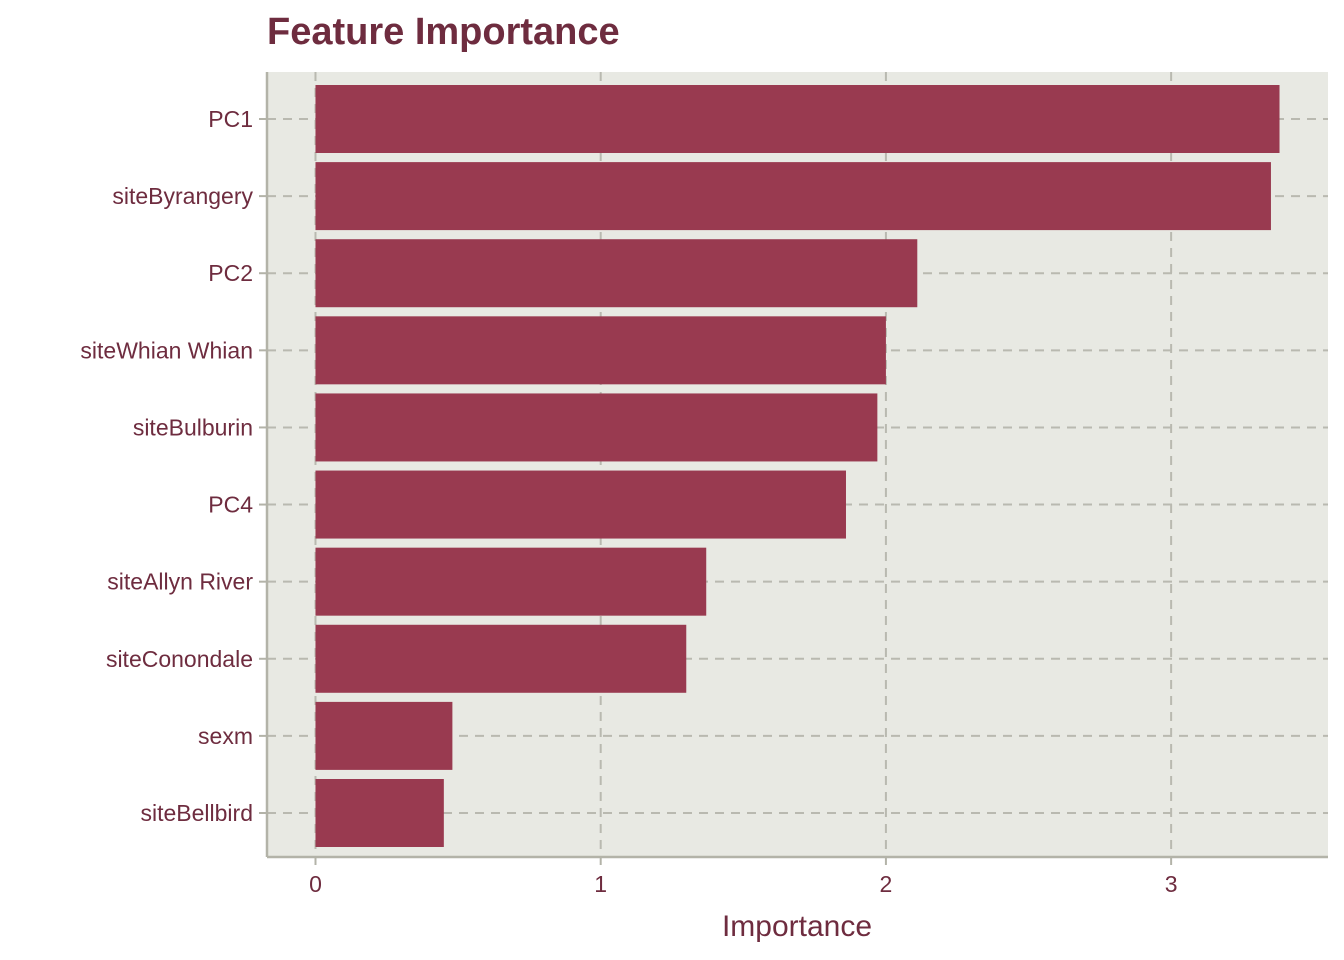 The width and height of the screenshot is (1344, 960). I want to click on y-tick-label: siteBulburin, so click(193, 427).